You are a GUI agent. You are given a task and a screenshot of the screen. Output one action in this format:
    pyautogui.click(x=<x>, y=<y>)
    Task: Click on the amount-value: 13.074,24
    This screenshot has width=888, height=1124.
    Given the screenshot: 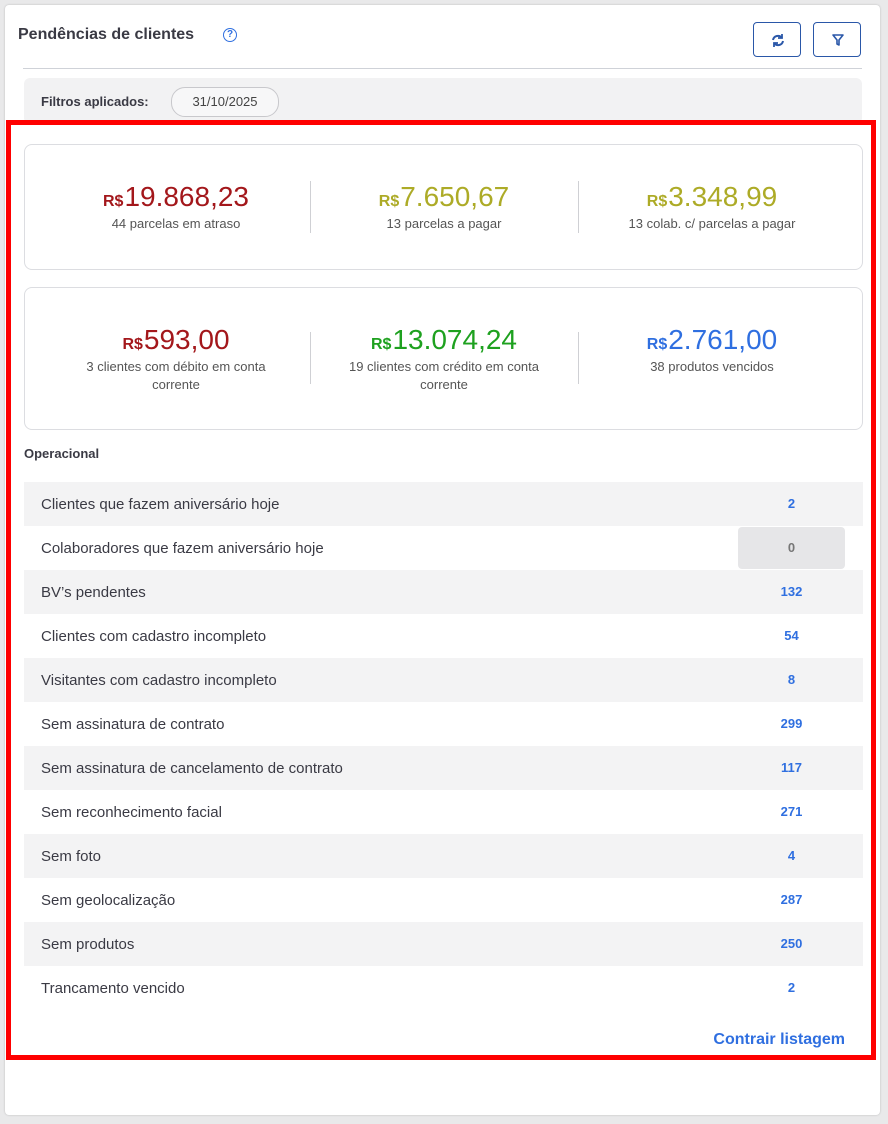 What is the action you would take?
    pyautogui.click(x=455, y=339)
    